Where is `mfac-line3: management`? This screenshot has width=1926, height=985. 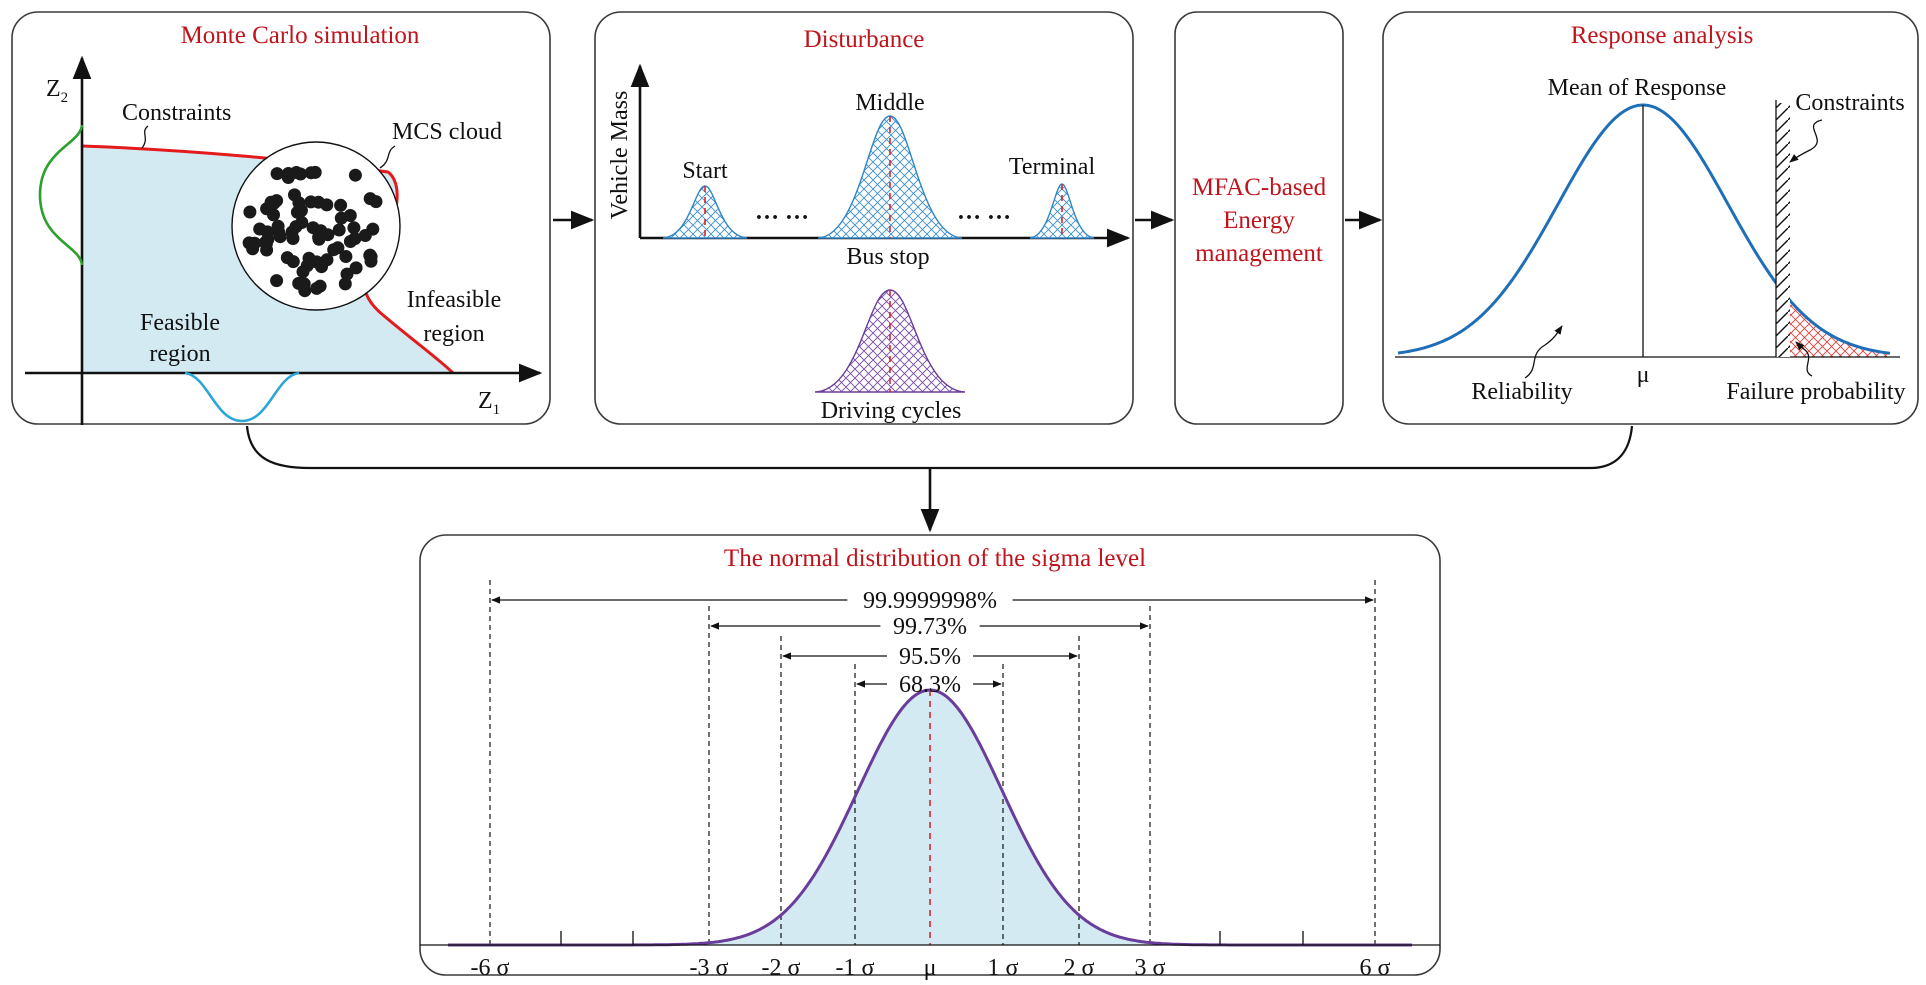
mfac-line3: management is located at coordinates (1259, 253).